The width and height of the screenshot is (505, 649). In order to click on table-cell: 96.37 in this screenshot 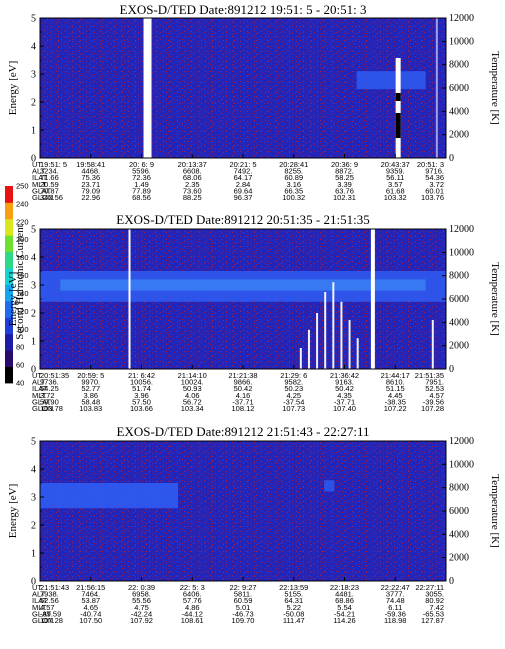, I will do `click(243, 197)`.